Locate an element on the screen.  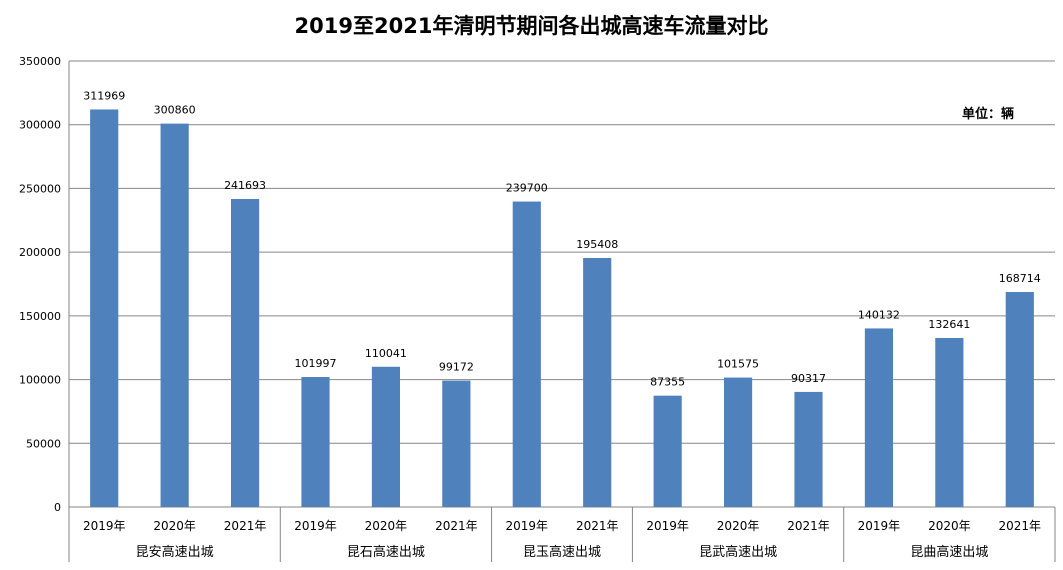
data-label: 101575 is located at coordinates (738, 364).